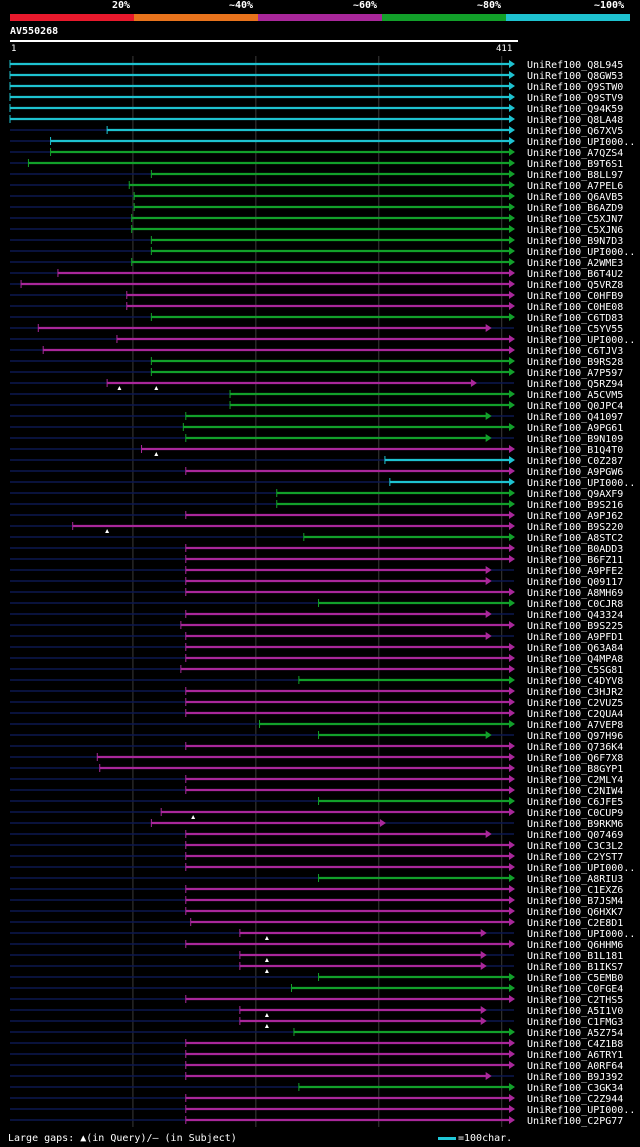  I want to click on hit-label: UniRef100_Q67XV5, so click(575, 131).